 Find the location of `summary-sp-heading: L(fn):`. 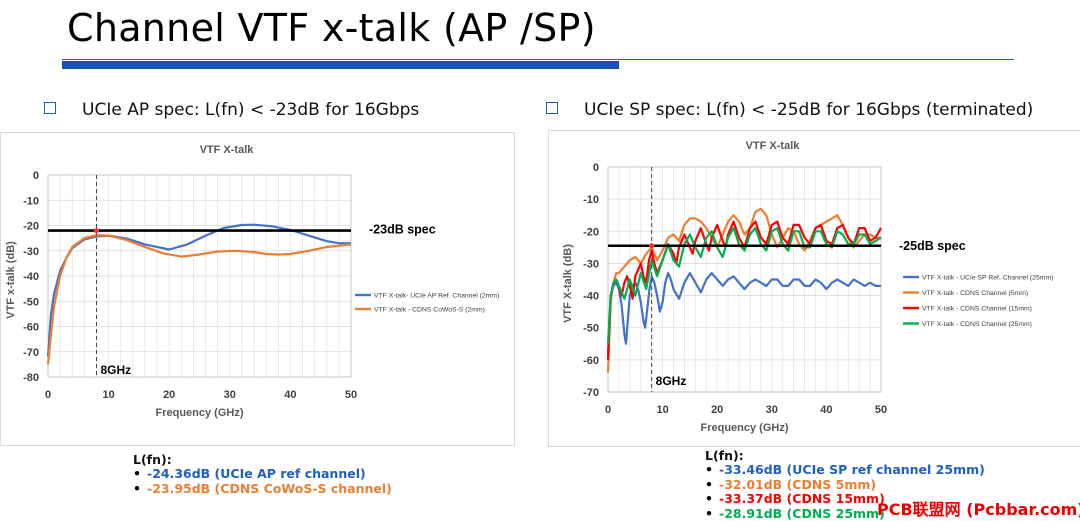

summary-sp-heading: L(fn): is located at coordinates (845, 455).